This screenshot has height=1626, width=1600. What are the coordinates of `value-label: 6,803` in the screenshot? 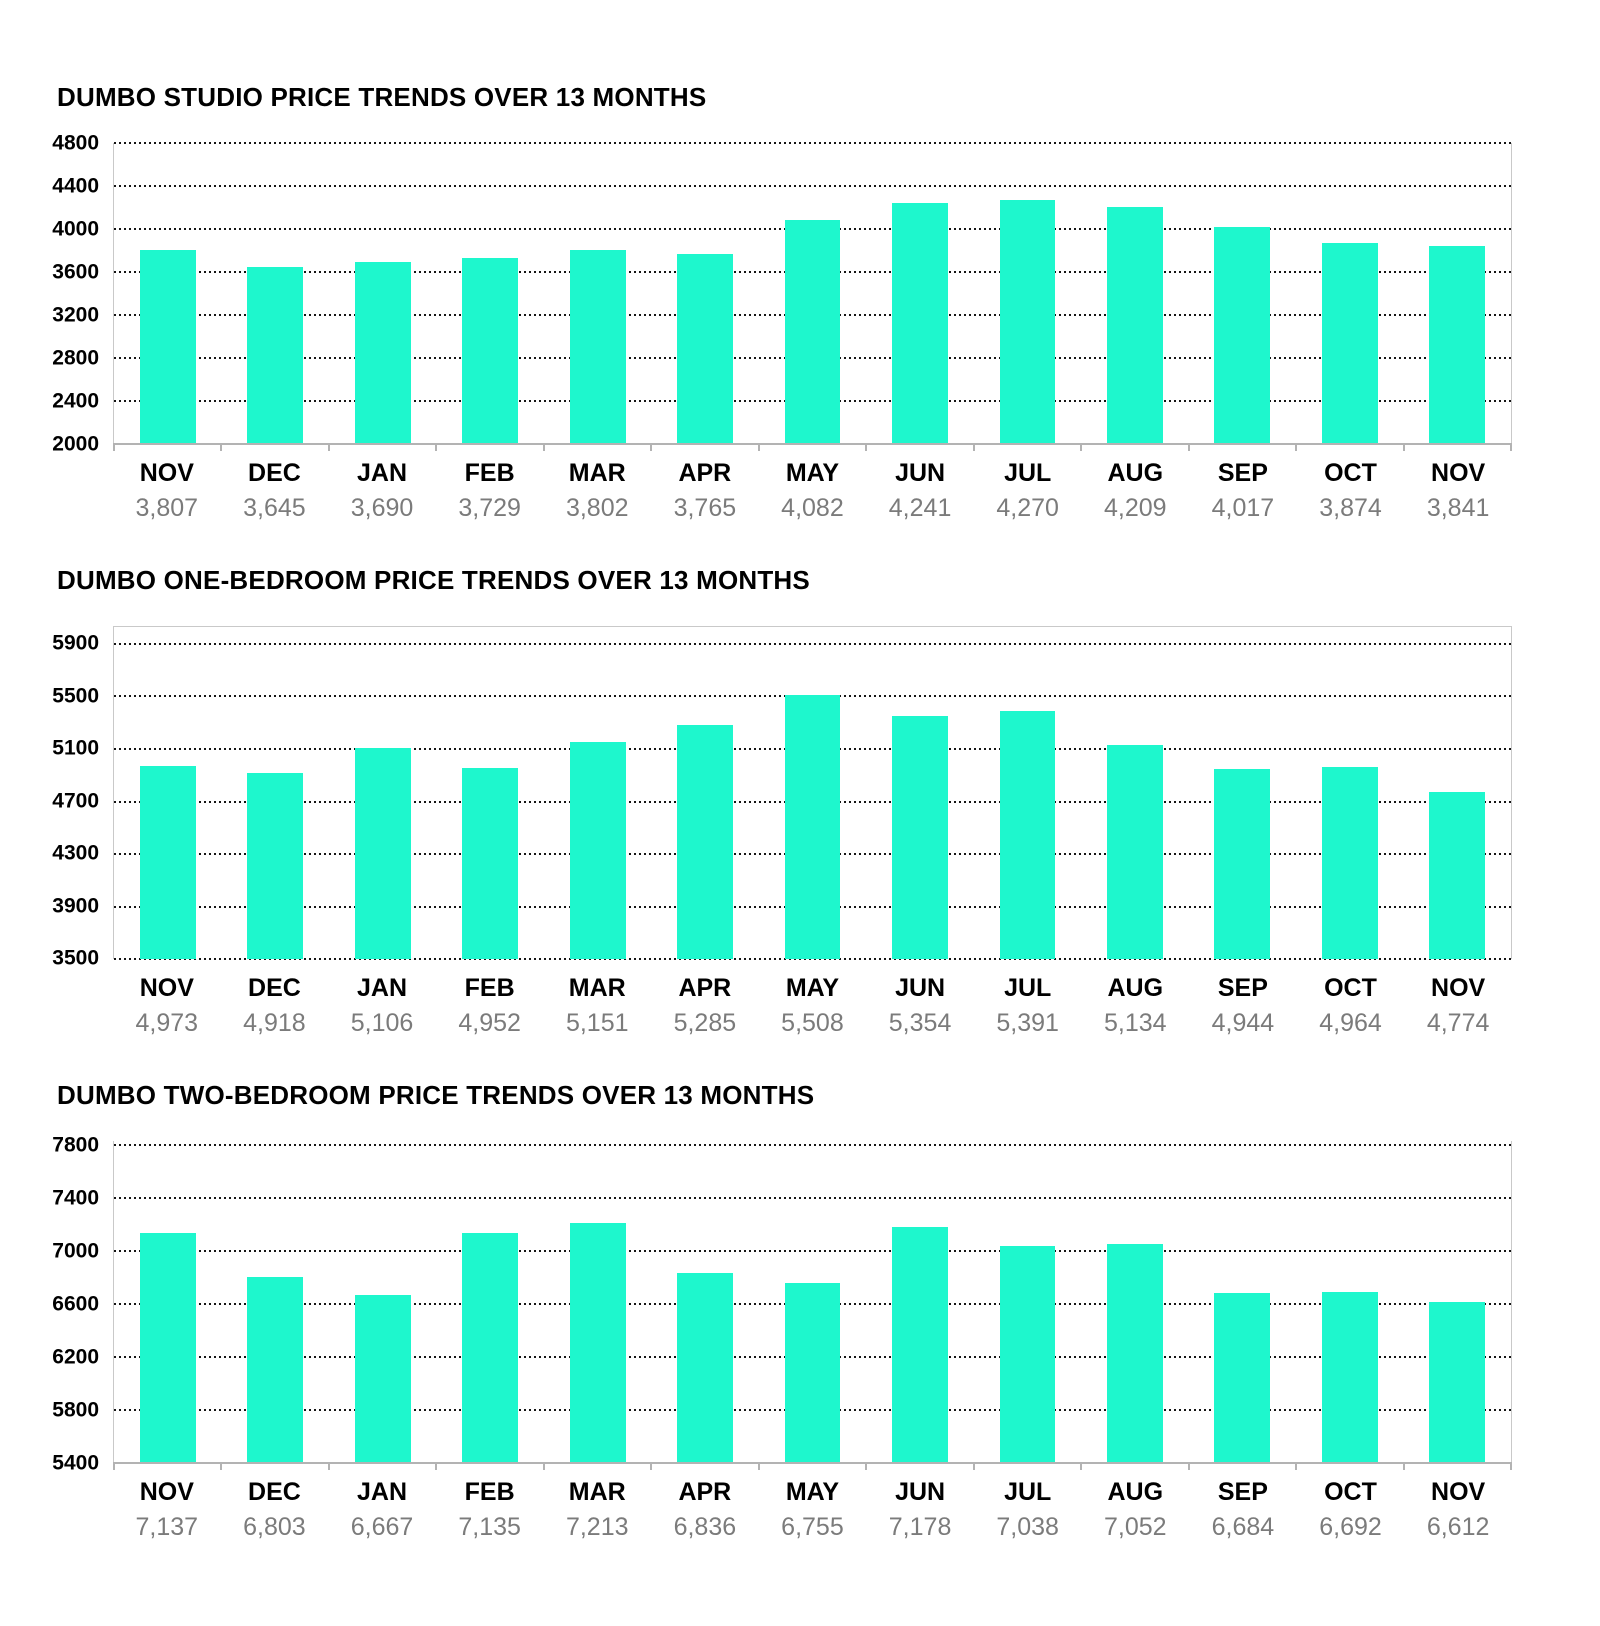 It's located at (274, 1527).